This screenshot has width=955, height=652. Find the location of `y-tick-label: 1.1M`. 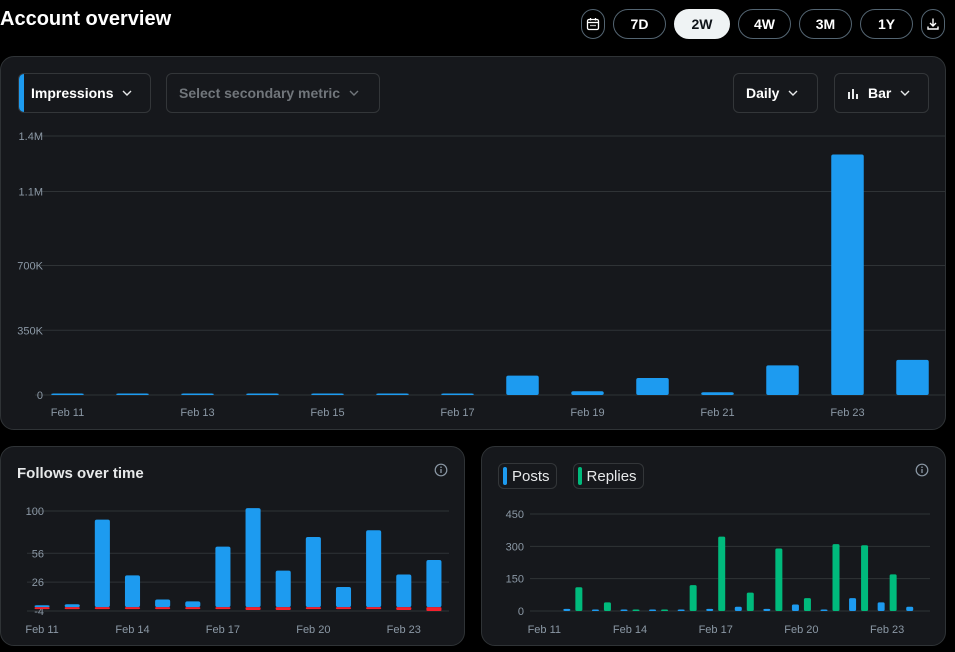

y-tick-label: 1.1M is located at coordinates (31, 193).